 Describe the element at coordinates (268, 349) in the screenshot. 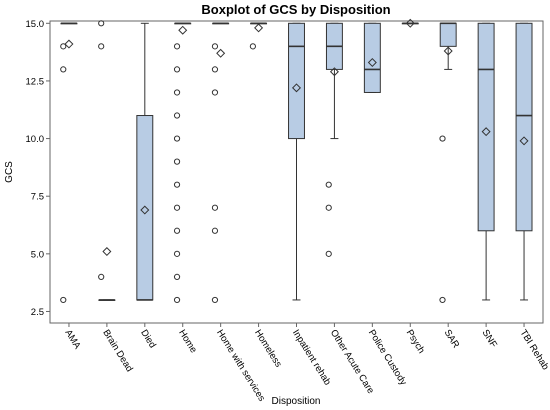

I see `x-tick-label: Homeless` at that location.